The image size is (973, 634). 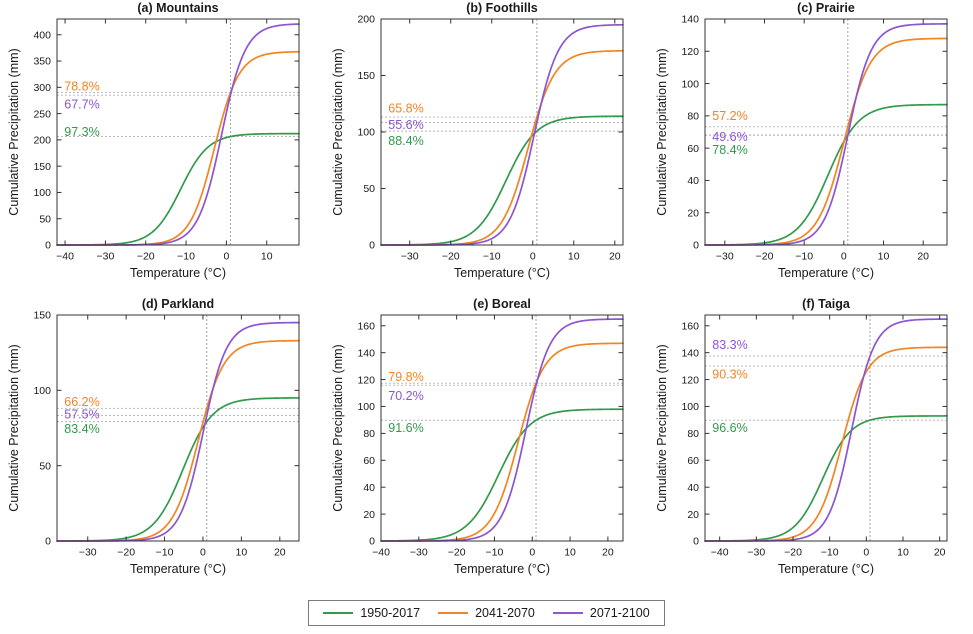 I want to click on y-tick-label: 60, so click(x=369, y=461).